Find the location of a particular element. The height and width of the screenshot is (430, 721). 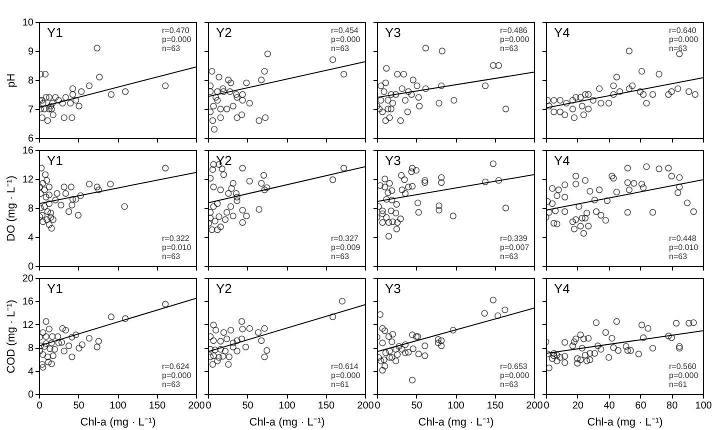

y-tick-label: 9 is located at coordinates (31, 52).